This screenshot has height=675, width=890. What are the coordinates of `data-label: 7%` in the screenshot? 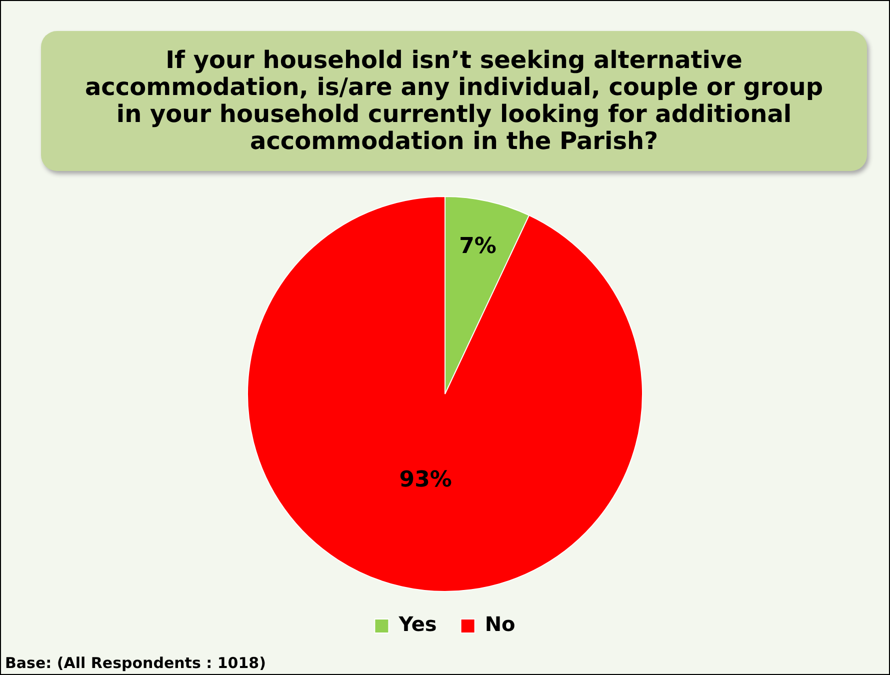 It's located at (477, 247).